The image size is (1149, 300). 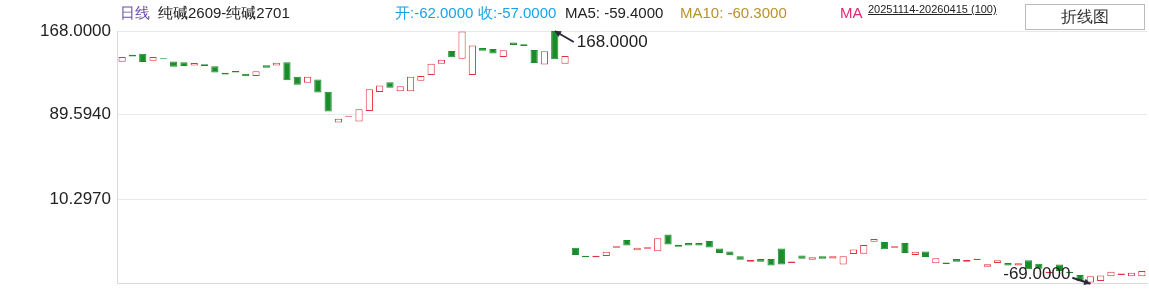 I want to click on annotation: 168.0000, so click(x=612, y=41).